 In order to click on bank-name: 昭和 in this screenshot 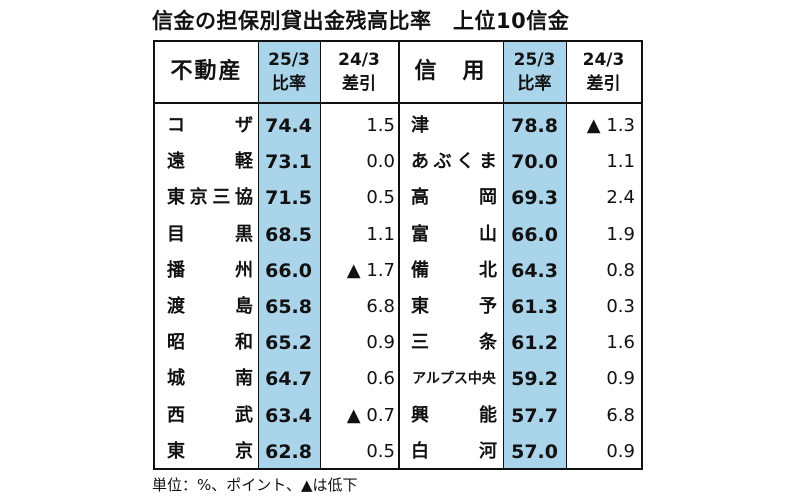, I will do `click(210, 343)`.